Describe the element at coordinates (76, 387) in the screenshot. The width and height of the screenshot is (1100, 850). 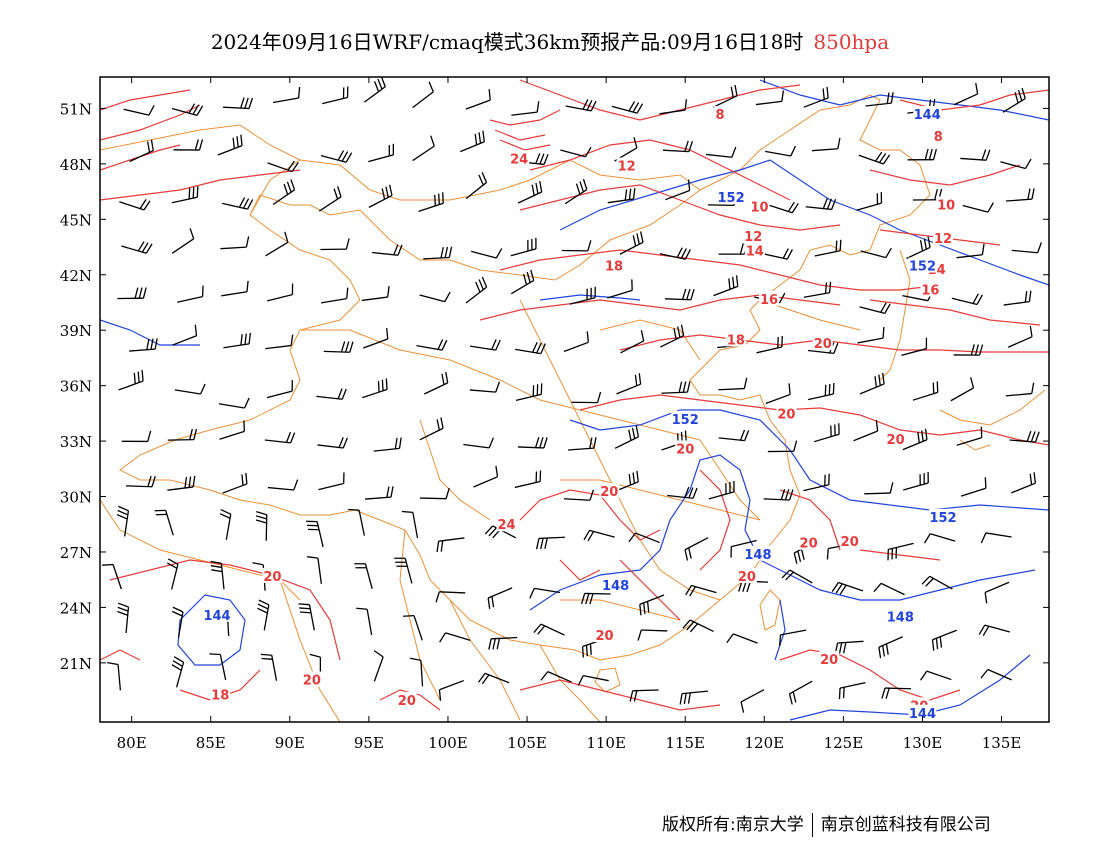
I see `lat-label: 36N` at that location.